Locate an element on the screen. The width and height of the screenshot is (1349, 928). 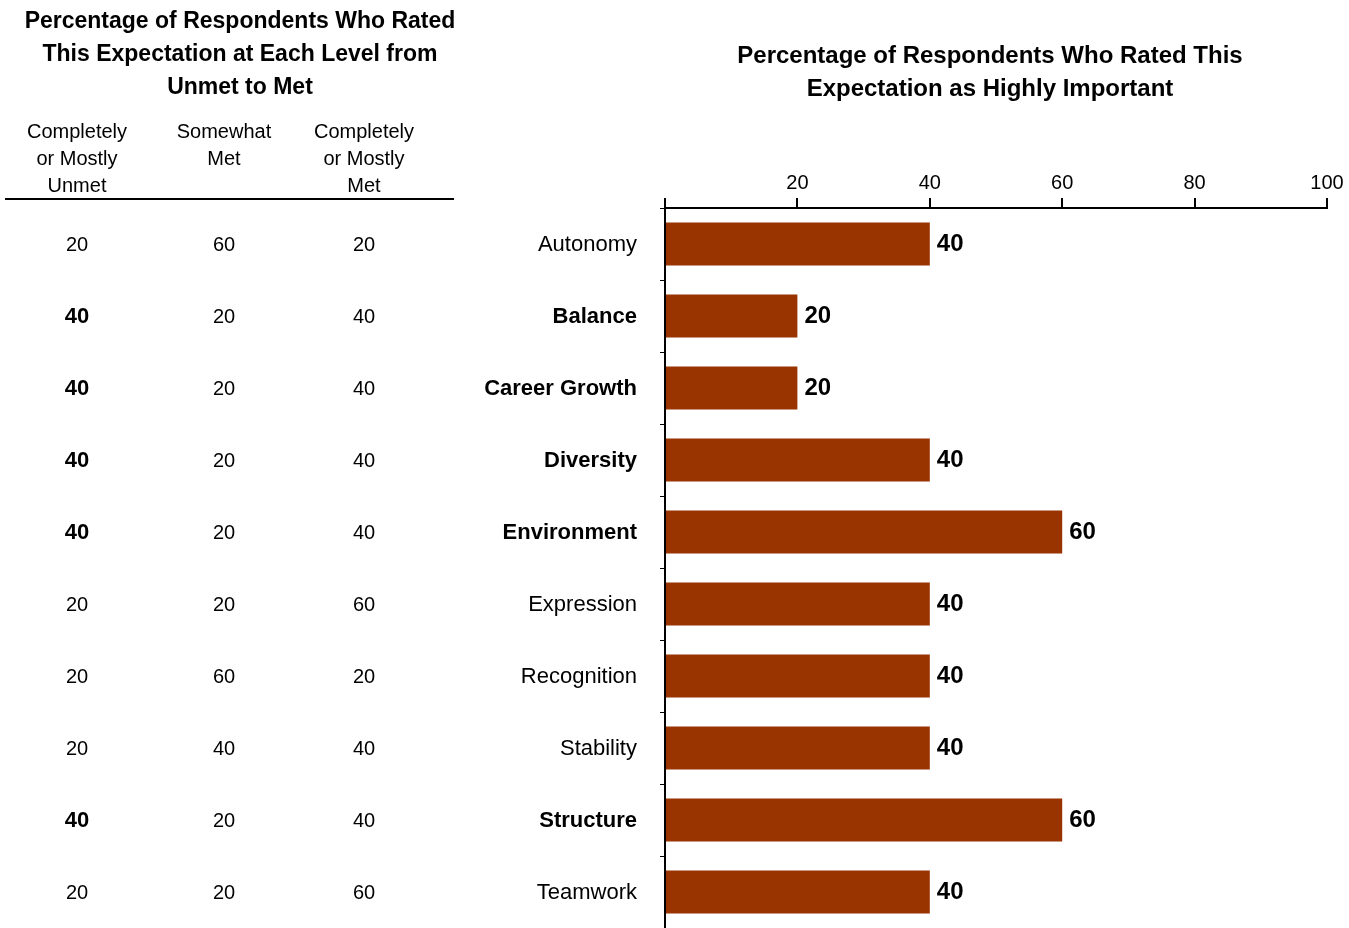
chart-title: Percentage of Respondents Who Rated This Expectation as Highly Important is located at coordinates (990, 71).